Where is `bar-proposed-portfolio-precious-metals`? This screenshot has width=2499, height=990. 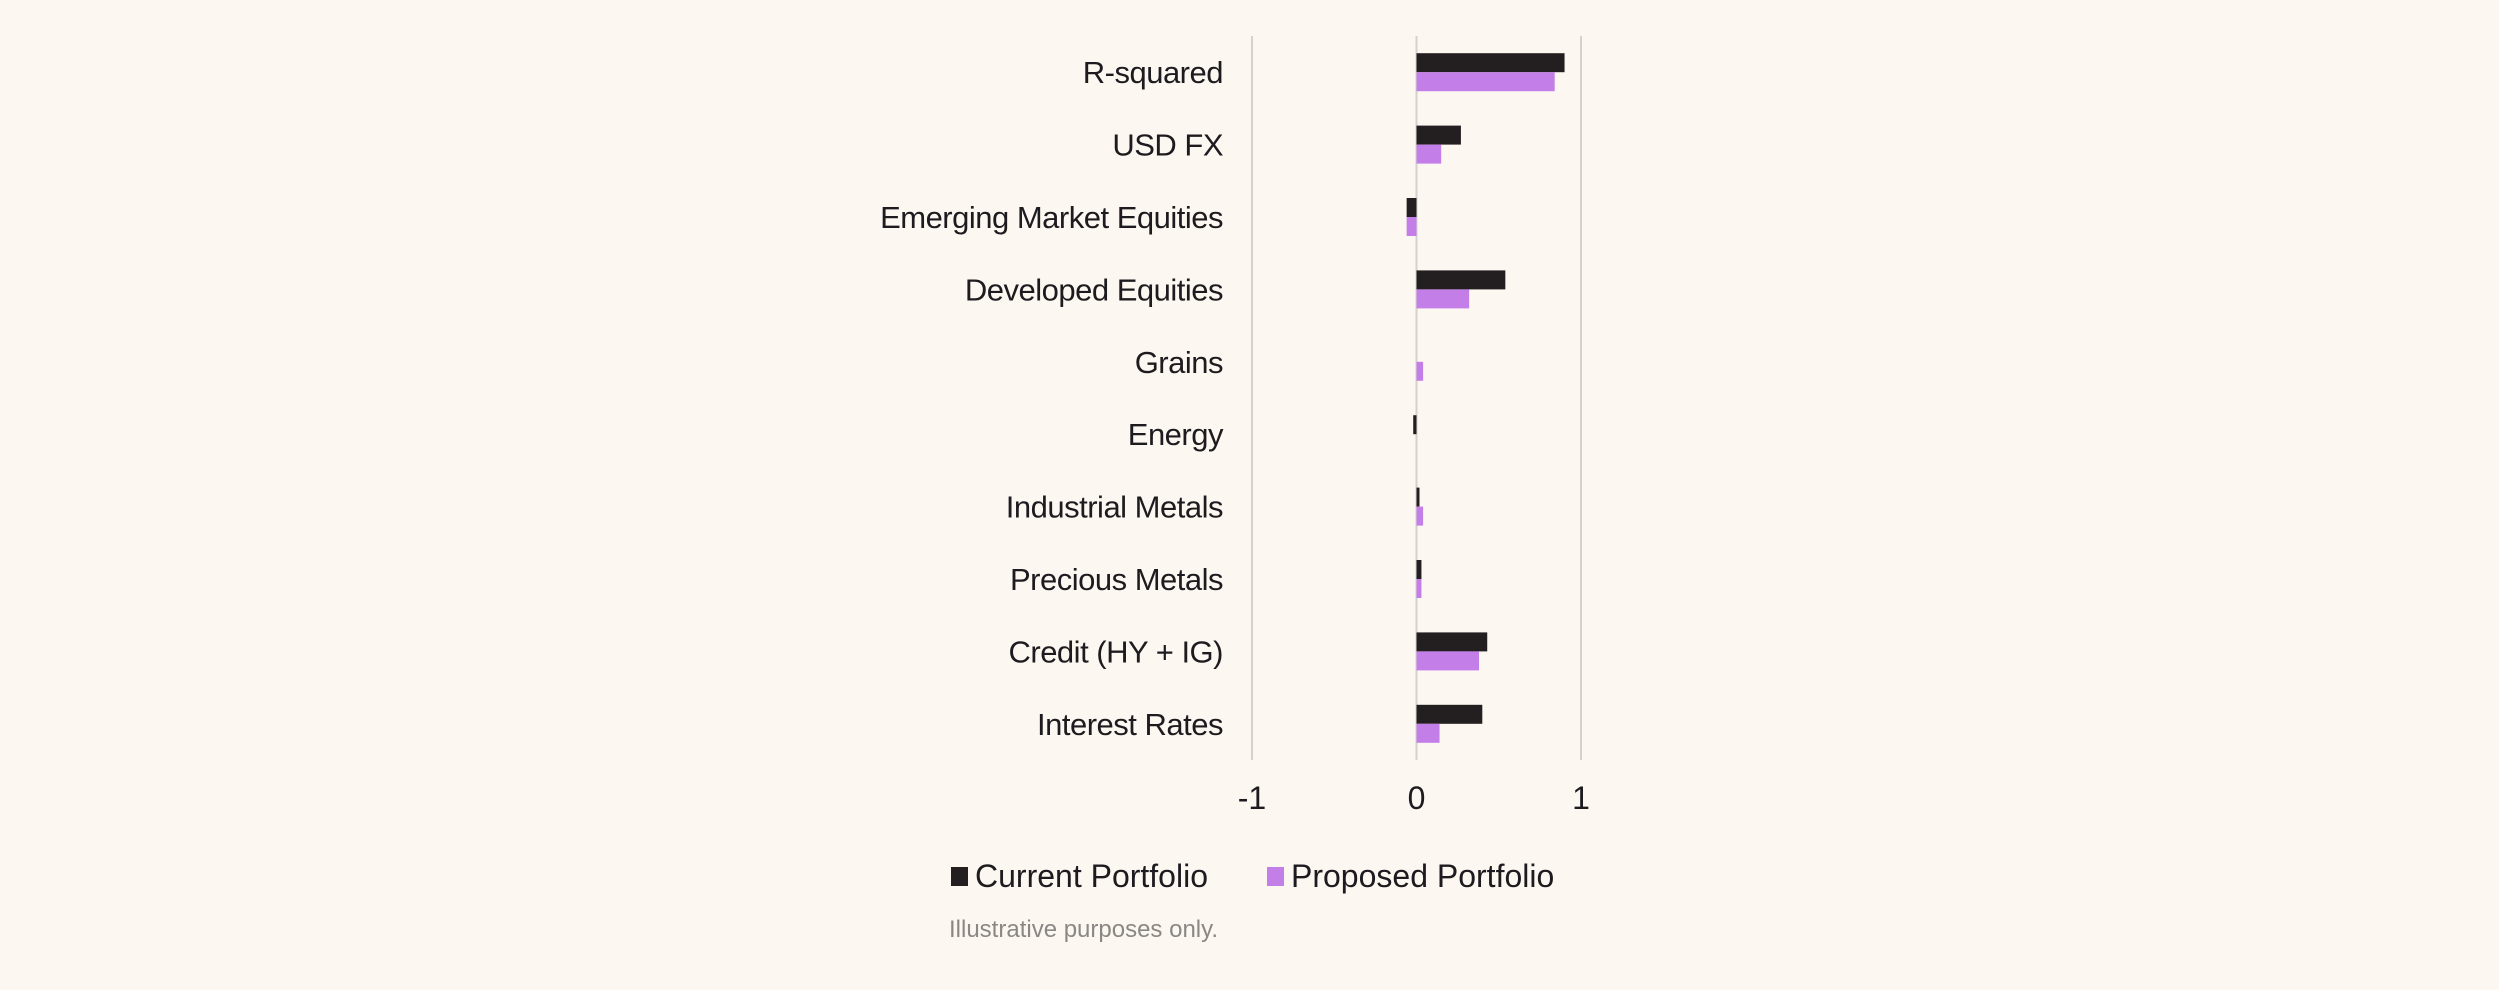
bar-proposed-portfolio-precious-metals is located at coordinates (1419, 588).